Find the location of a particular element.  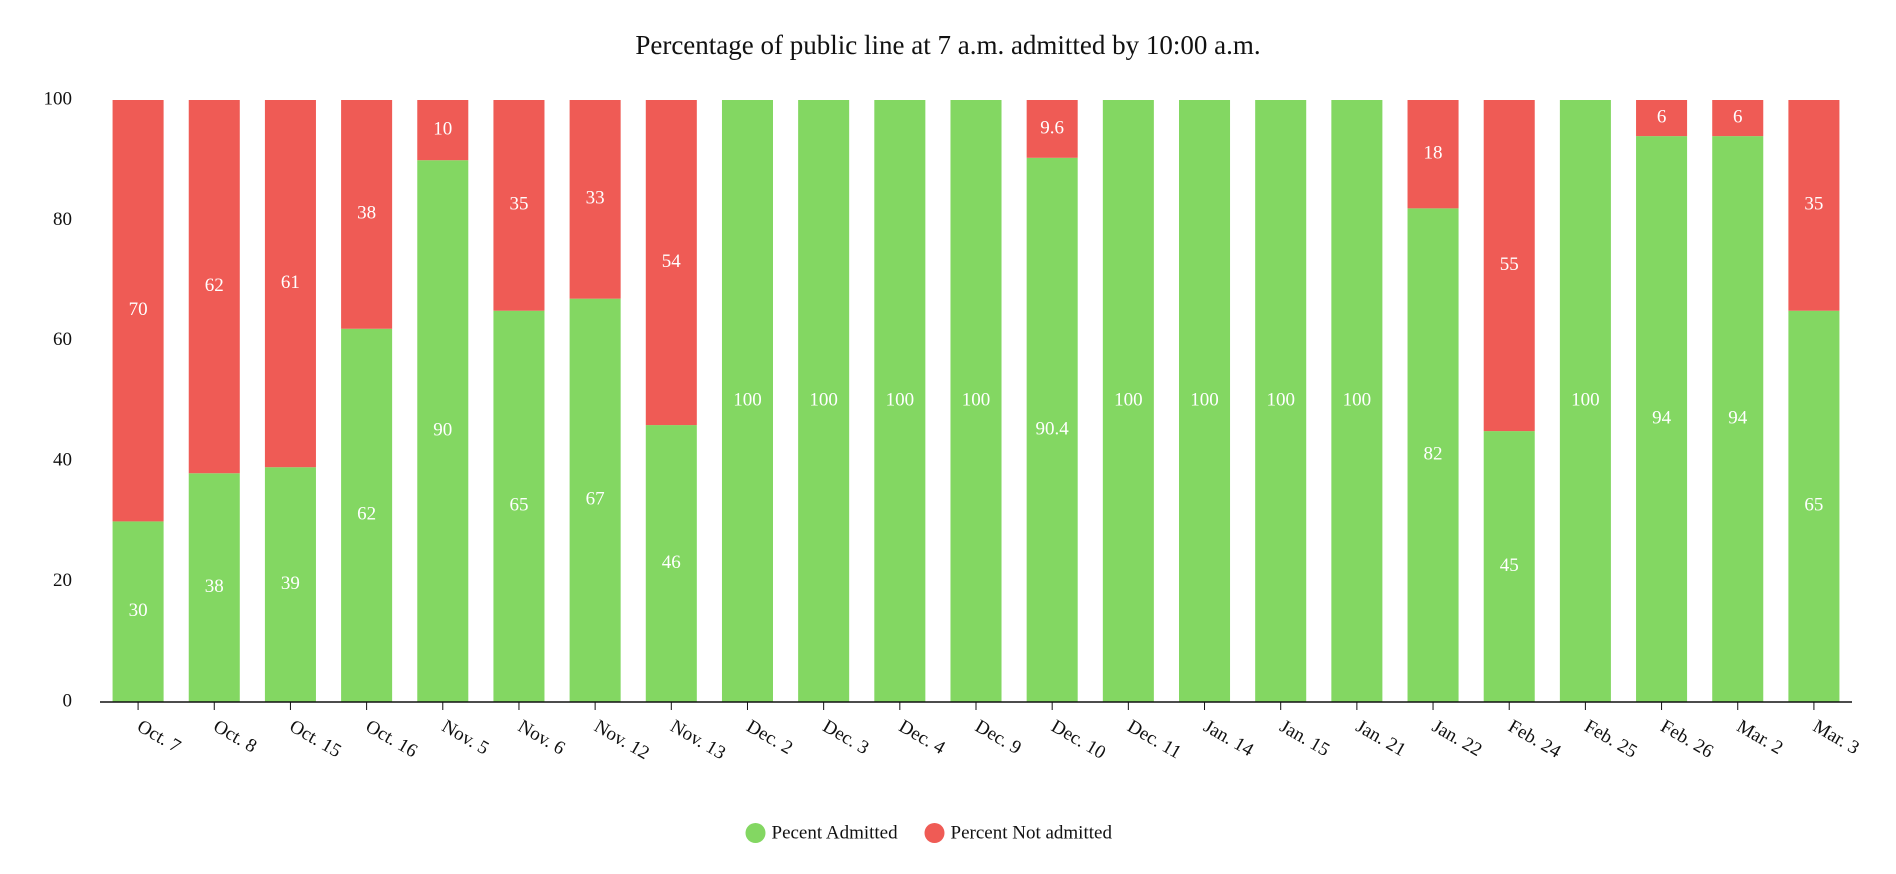

x-tick-label: Oct. 7 is located at coordinates (158, 736).